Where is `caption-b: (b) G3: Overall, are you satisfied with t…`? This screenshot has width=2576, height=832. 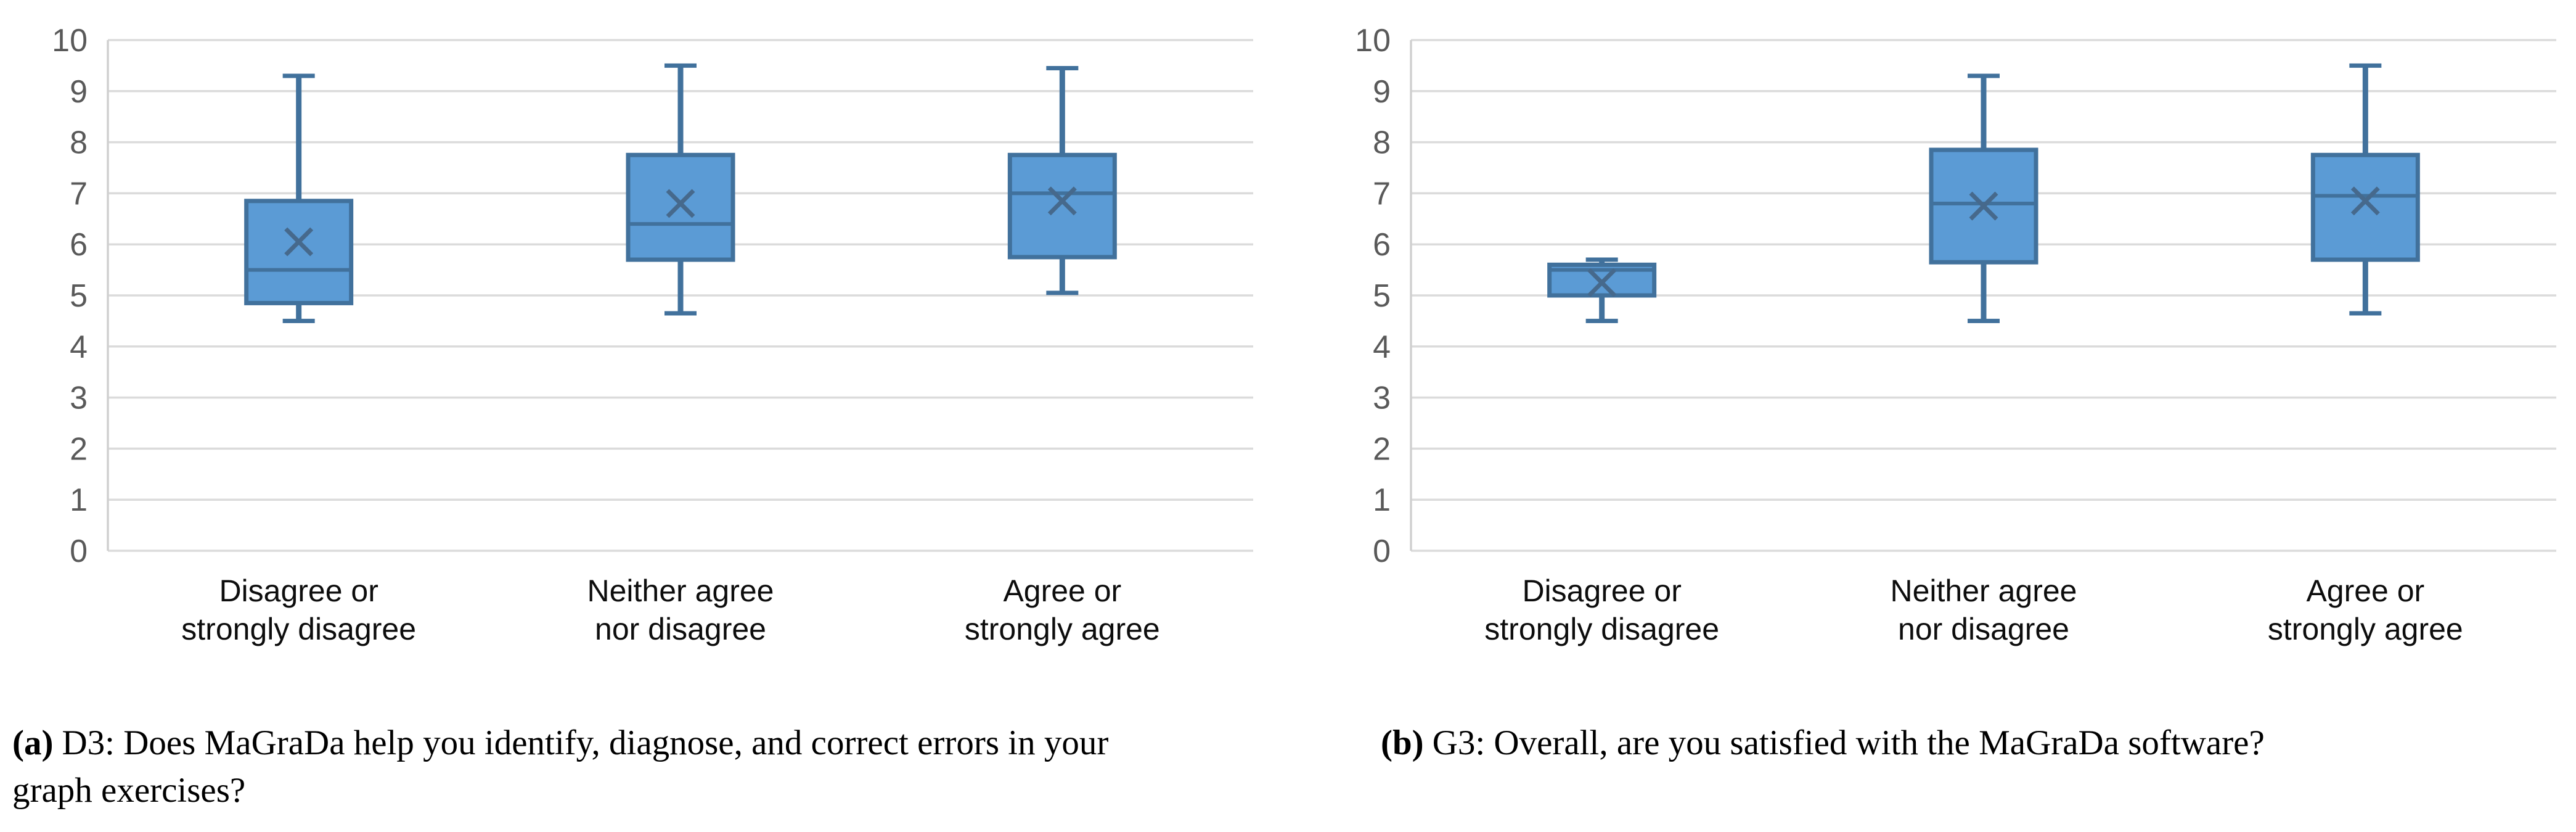 caption-b: (b) G3: Overall, are you satisfied with t… is located at coordinates (1929, 743).